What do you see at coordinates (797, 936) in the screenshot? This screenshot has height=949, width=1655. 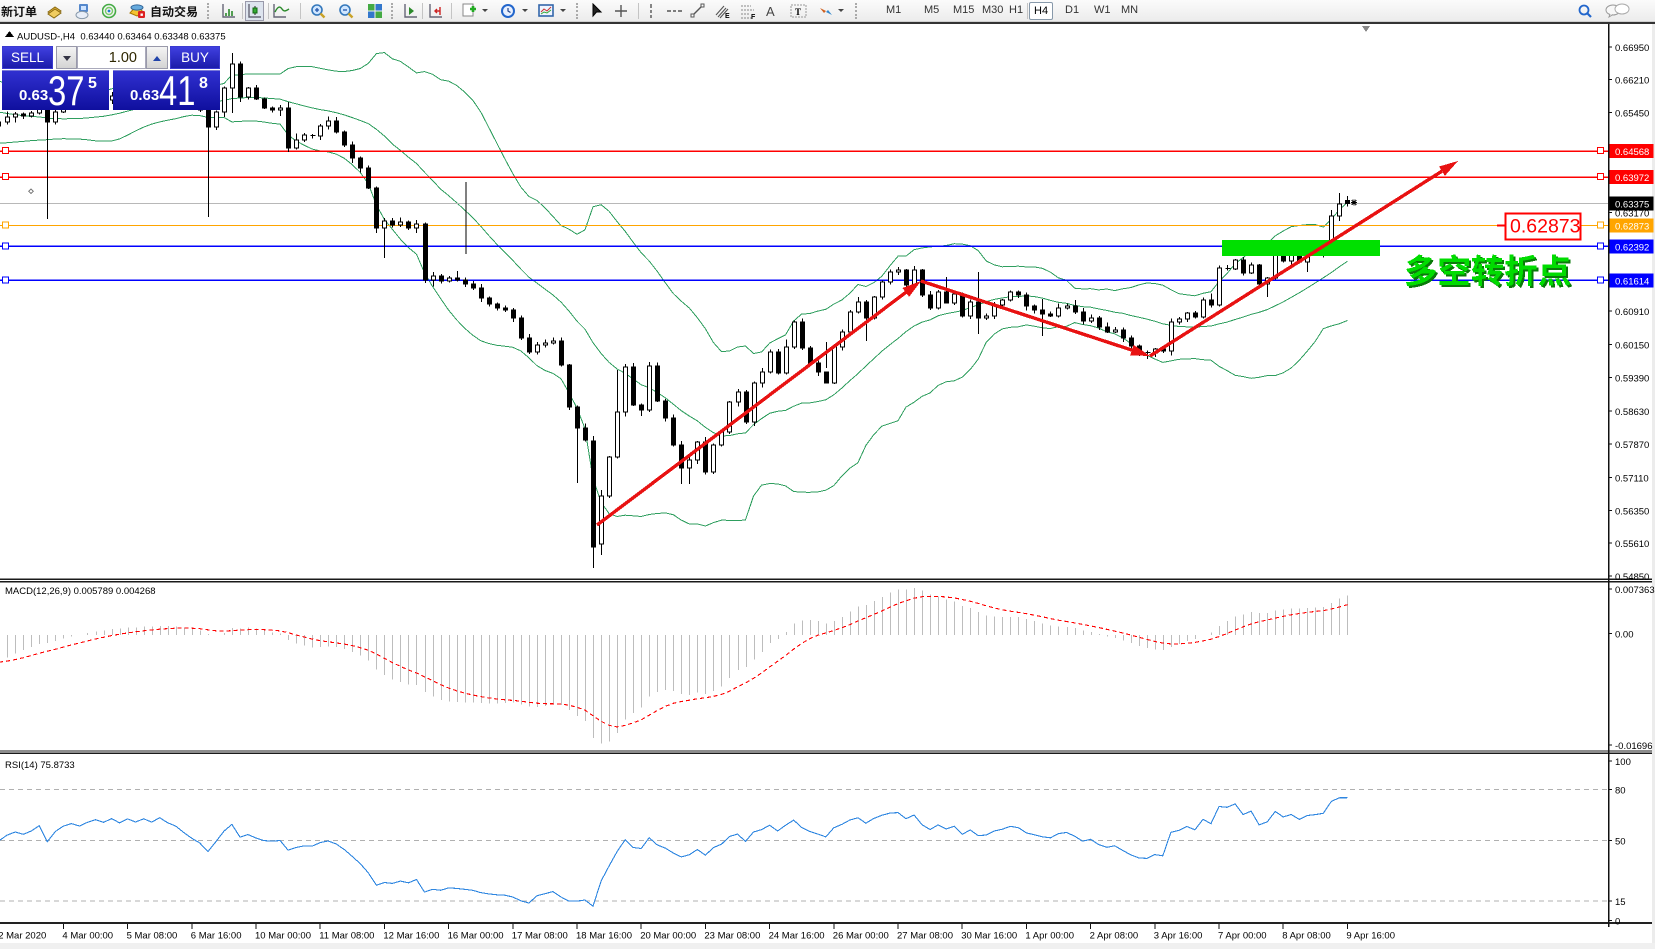 I see `svg-text: 24 Mar 16:00` at bounding box center [797, 936].